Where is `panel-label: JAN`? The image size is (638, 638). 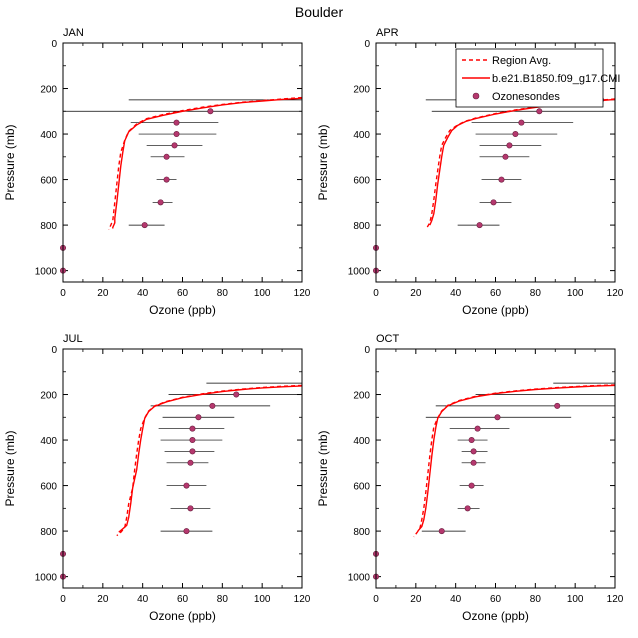 panel-label: JAN is located at coordinates (73, 33).